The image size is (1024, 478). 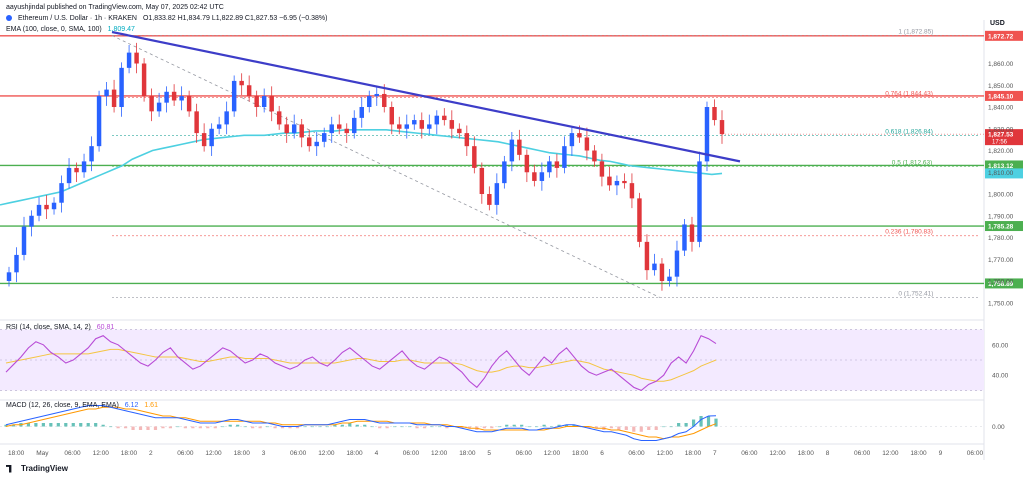 I want to click on time-tick-label: 9, so click(x=941, y=453).